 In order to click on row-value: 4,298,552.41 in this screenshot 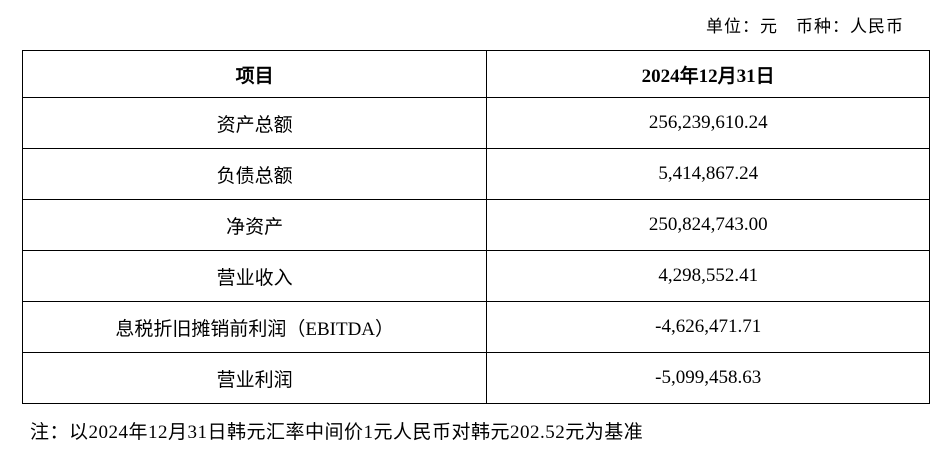, I will do `click(708, 276)`.